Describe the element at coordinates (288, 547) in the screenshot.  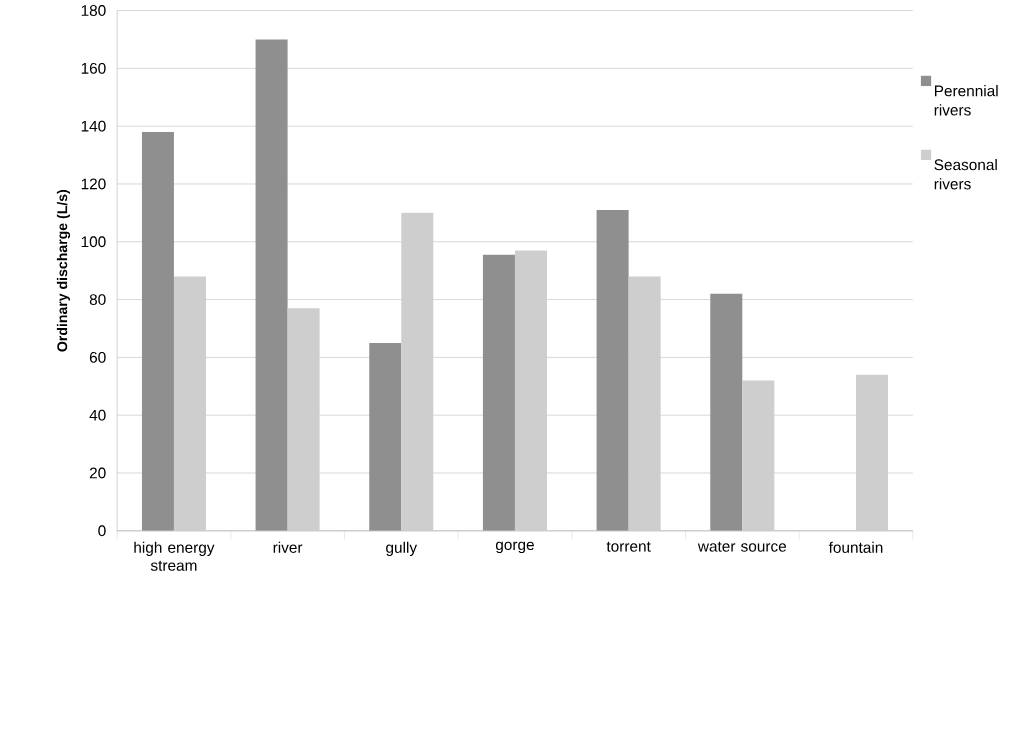
I see `x-tick-label: river` at that location.